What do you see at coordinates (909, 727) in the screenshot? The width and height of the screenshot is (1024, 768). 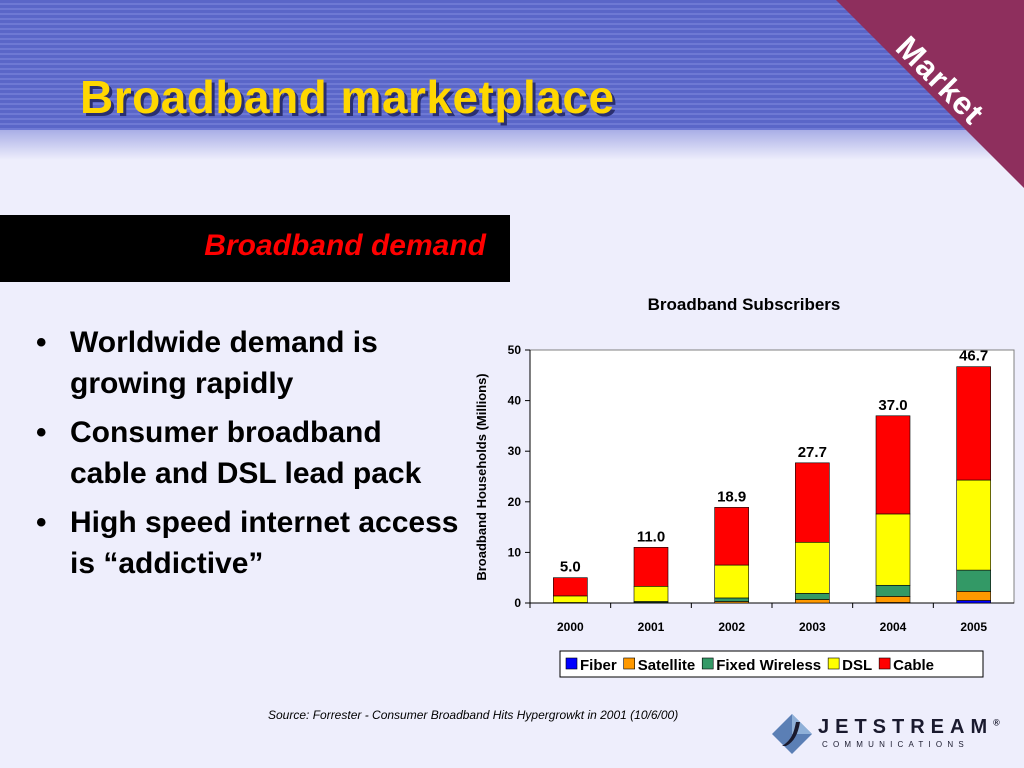 I see `logo-wordmark: JETSTREAM®` at bounding box center [909, 727].